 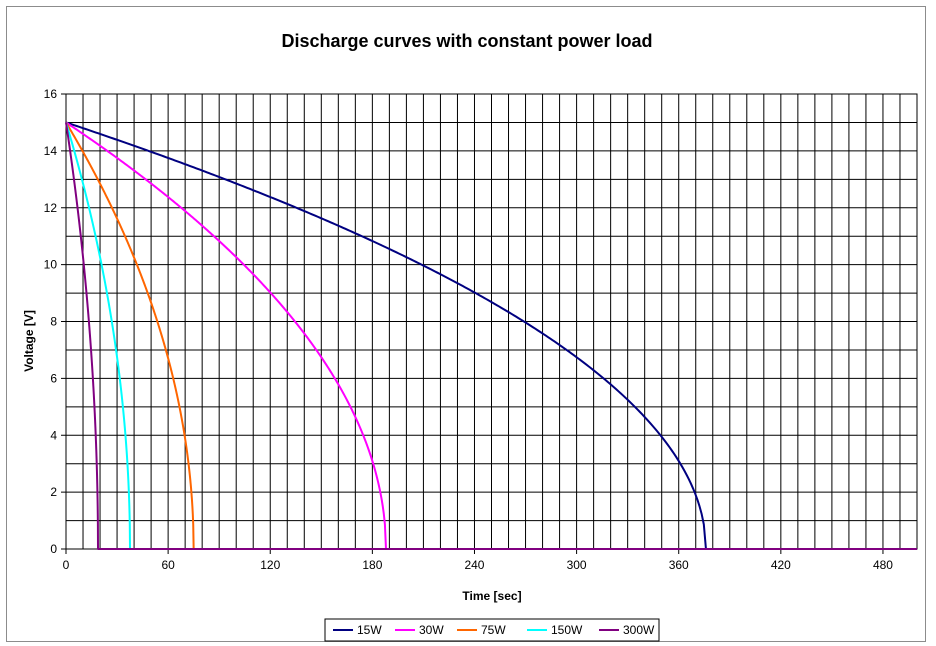 I want to click on legend-label-150w: 150W, so click(x=567, y=630).